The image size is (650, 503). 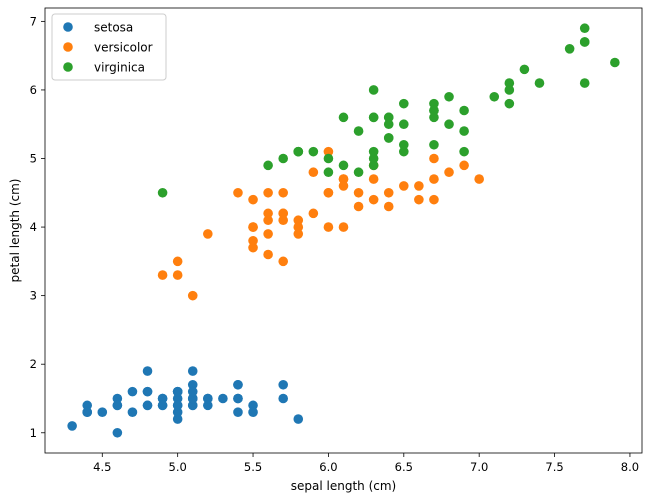 What do you see at coordinates (37, 227) in the screenshot?
I see `y-axis-ticks: 1 2 3 4 5 6 7` at bounding box center [37, 227].